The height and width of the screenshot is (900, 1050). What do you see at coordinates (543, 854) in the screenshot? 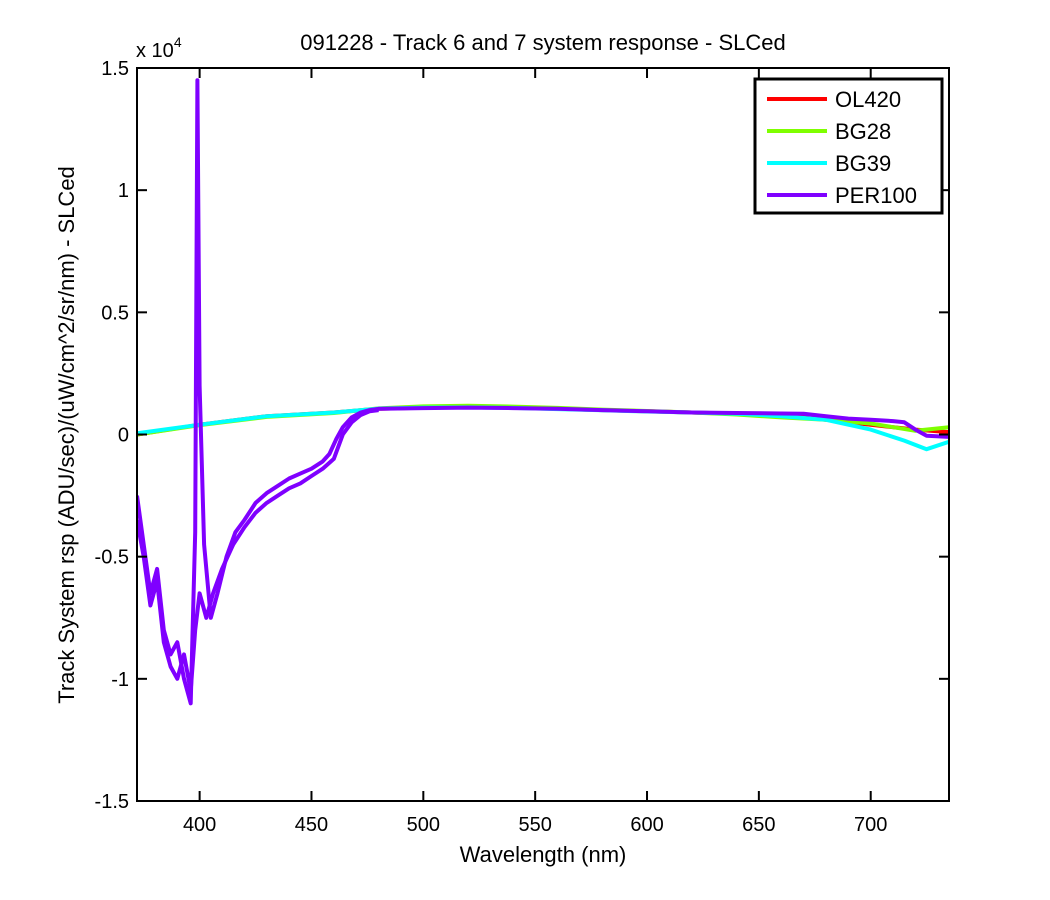
I see `x-axis-label: Wavelength (nm)` at bounding box center [543, 854].